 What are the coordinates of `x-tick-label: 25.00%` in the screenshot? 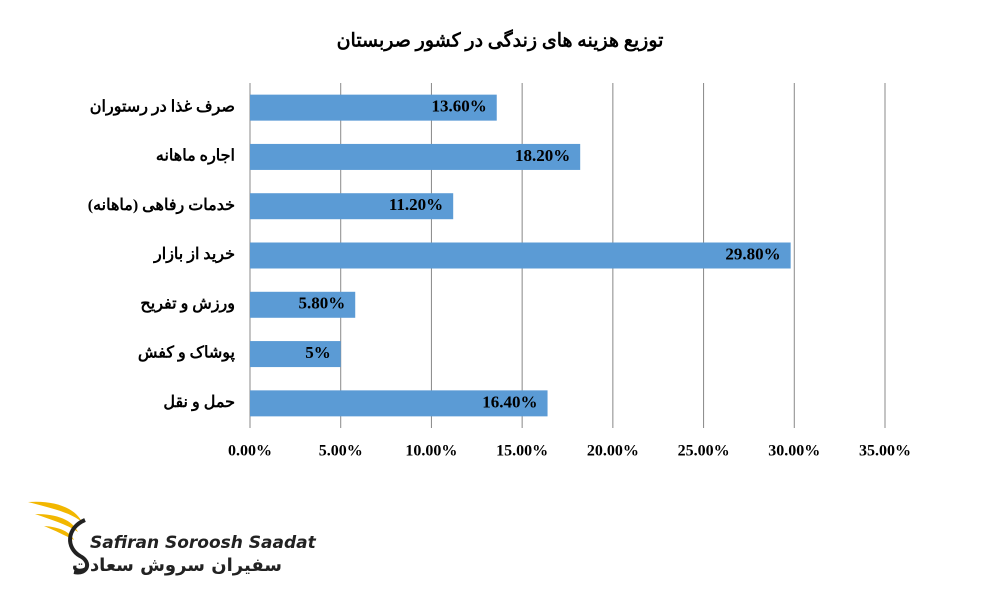 It's located at (704, 451).